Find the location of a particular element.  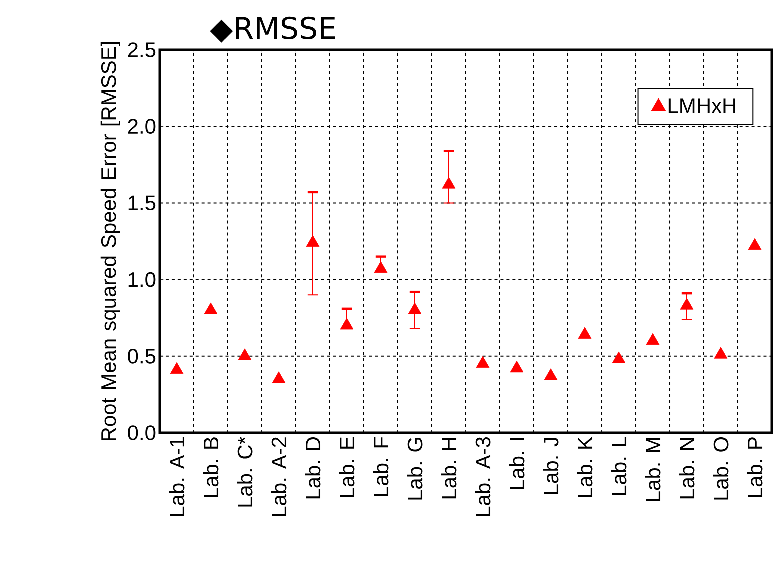

y-tick-label: 2.5 is located at coordinates (142, 50).